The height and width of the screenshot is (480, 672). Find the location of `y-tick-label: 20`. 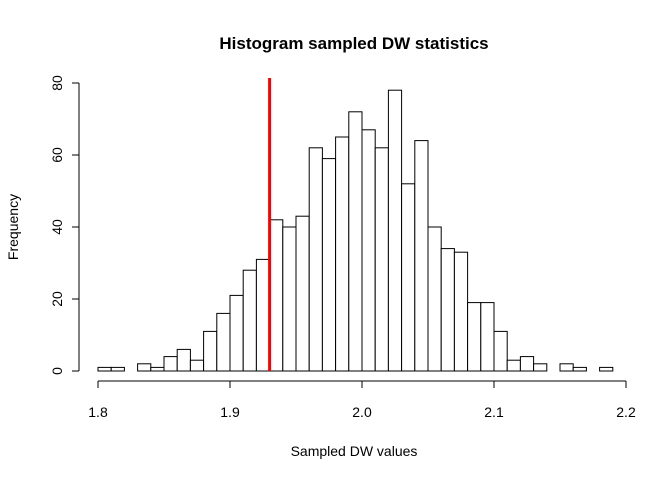

y-tick-label: 20 is located at coordinates (57, 299).